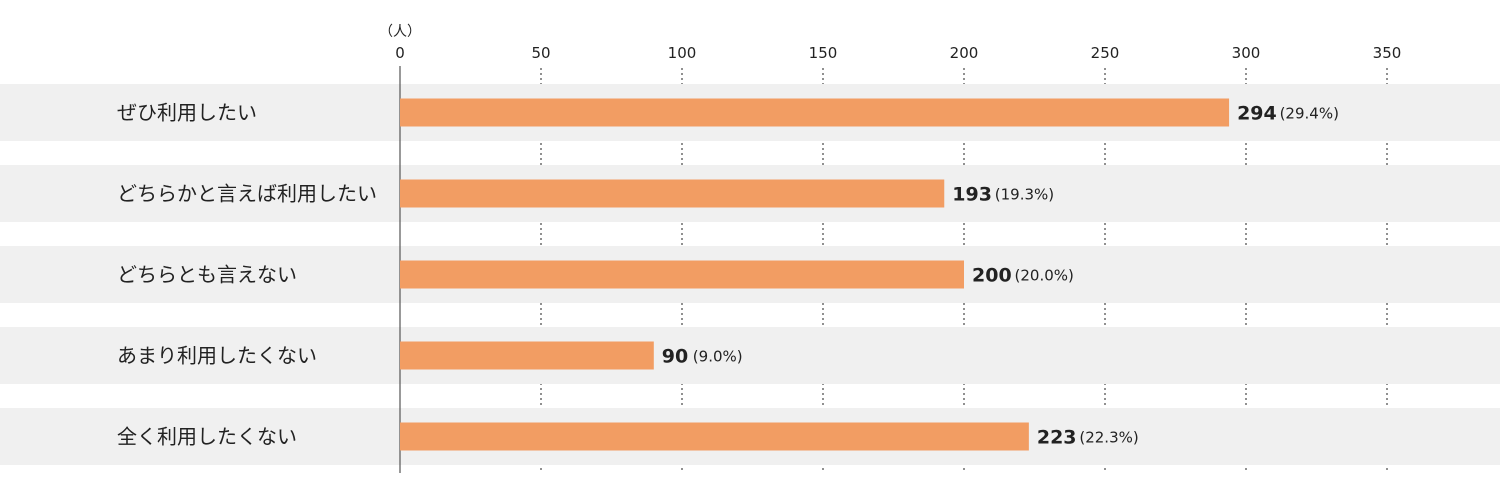 This screenshot has width=1500, height=504. Describe the element at coordinates (972, 195) in the screenshot. I see `bar-value-label: 193` at that location.